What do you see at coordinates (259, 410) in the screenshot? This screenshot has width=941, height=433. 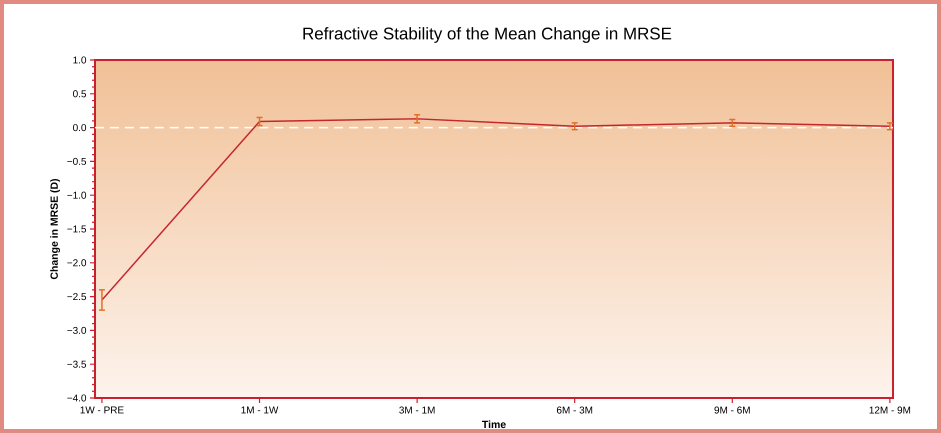 I see `x-tick-label: 1M - 1W` at bounding box center [259, 410].